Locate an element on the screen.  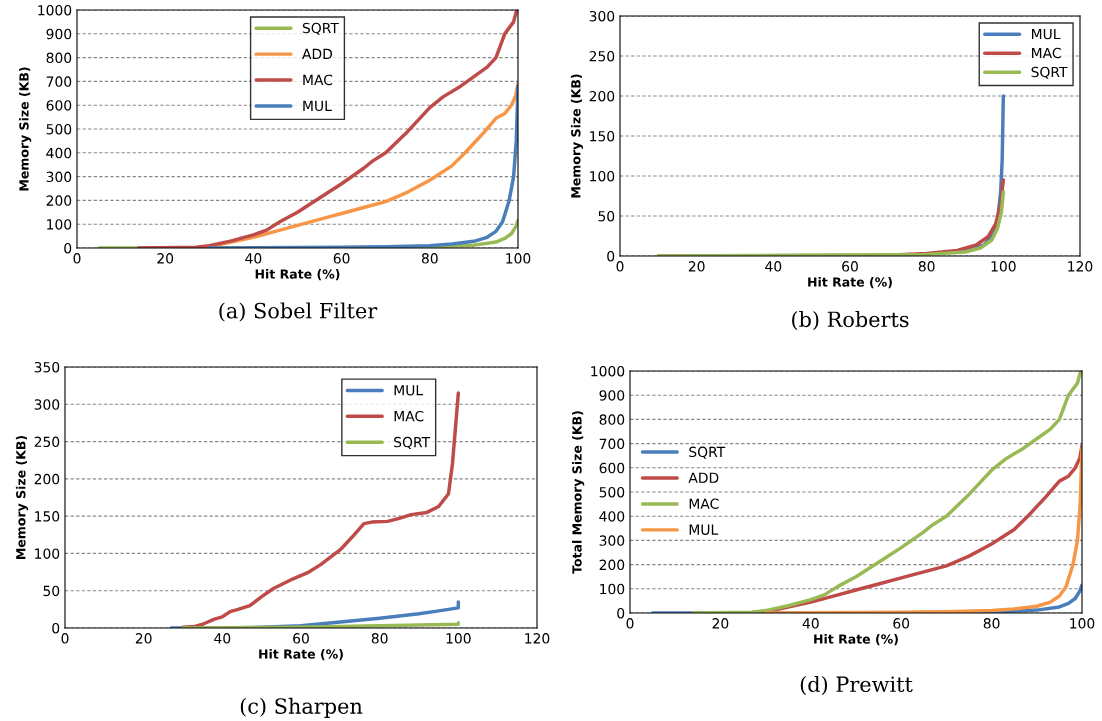
y-axis-title: Total Memory Size (KB) is located at coordinates (578, 492).